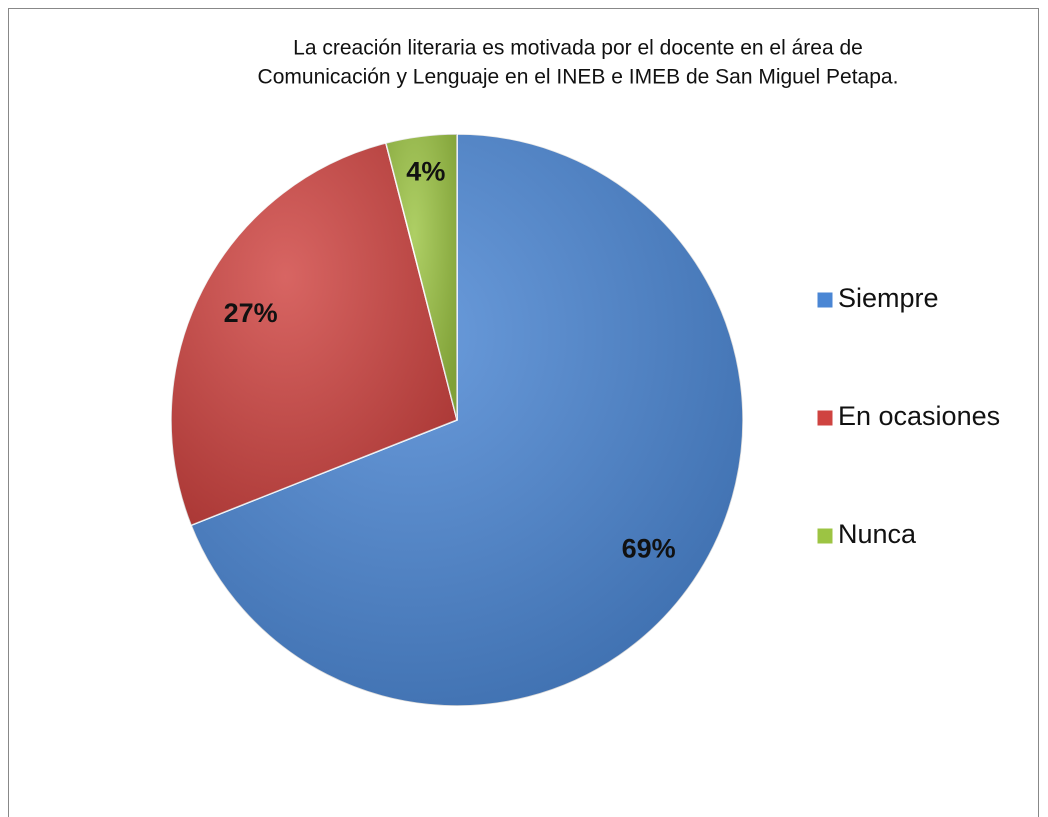  What do you see at coordinates (919, 416) in the screenshot?
I see `legend-label: En ocasiones` at bounding box center [919, 416].